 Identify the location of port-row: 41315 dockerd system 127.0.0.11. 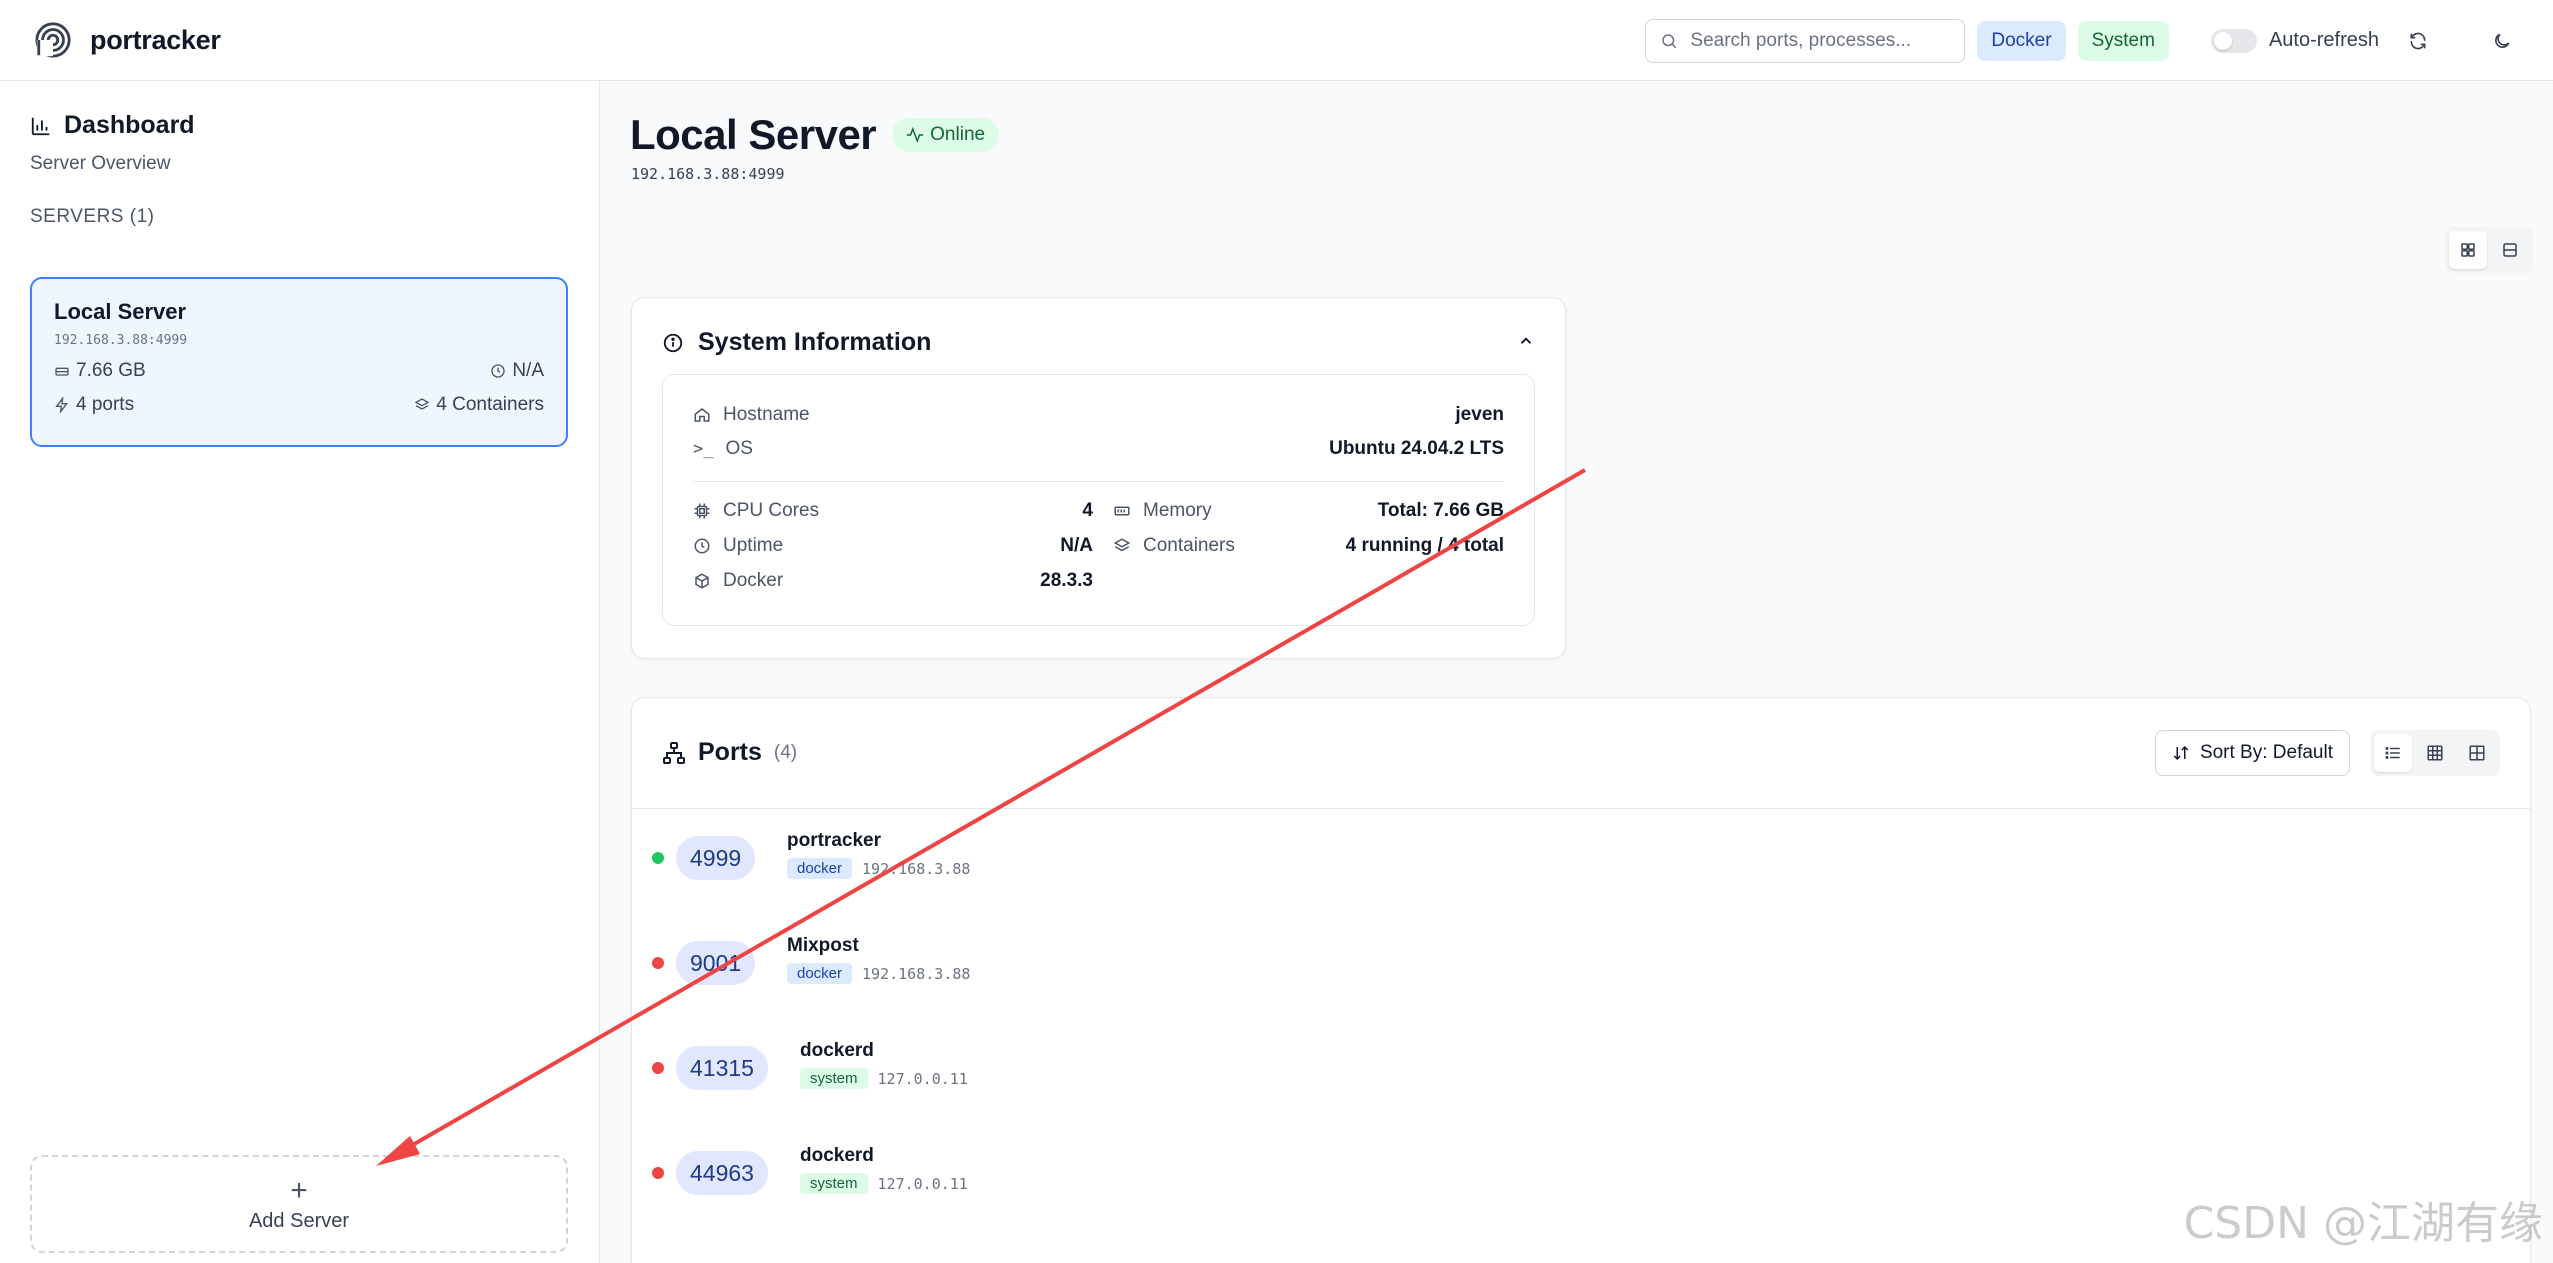
(810, 1068).